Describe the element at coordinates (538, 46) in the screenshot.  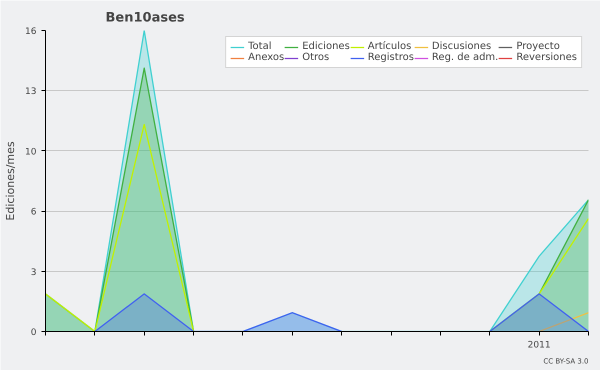
I see `legend-label: Proyecto` at that location.